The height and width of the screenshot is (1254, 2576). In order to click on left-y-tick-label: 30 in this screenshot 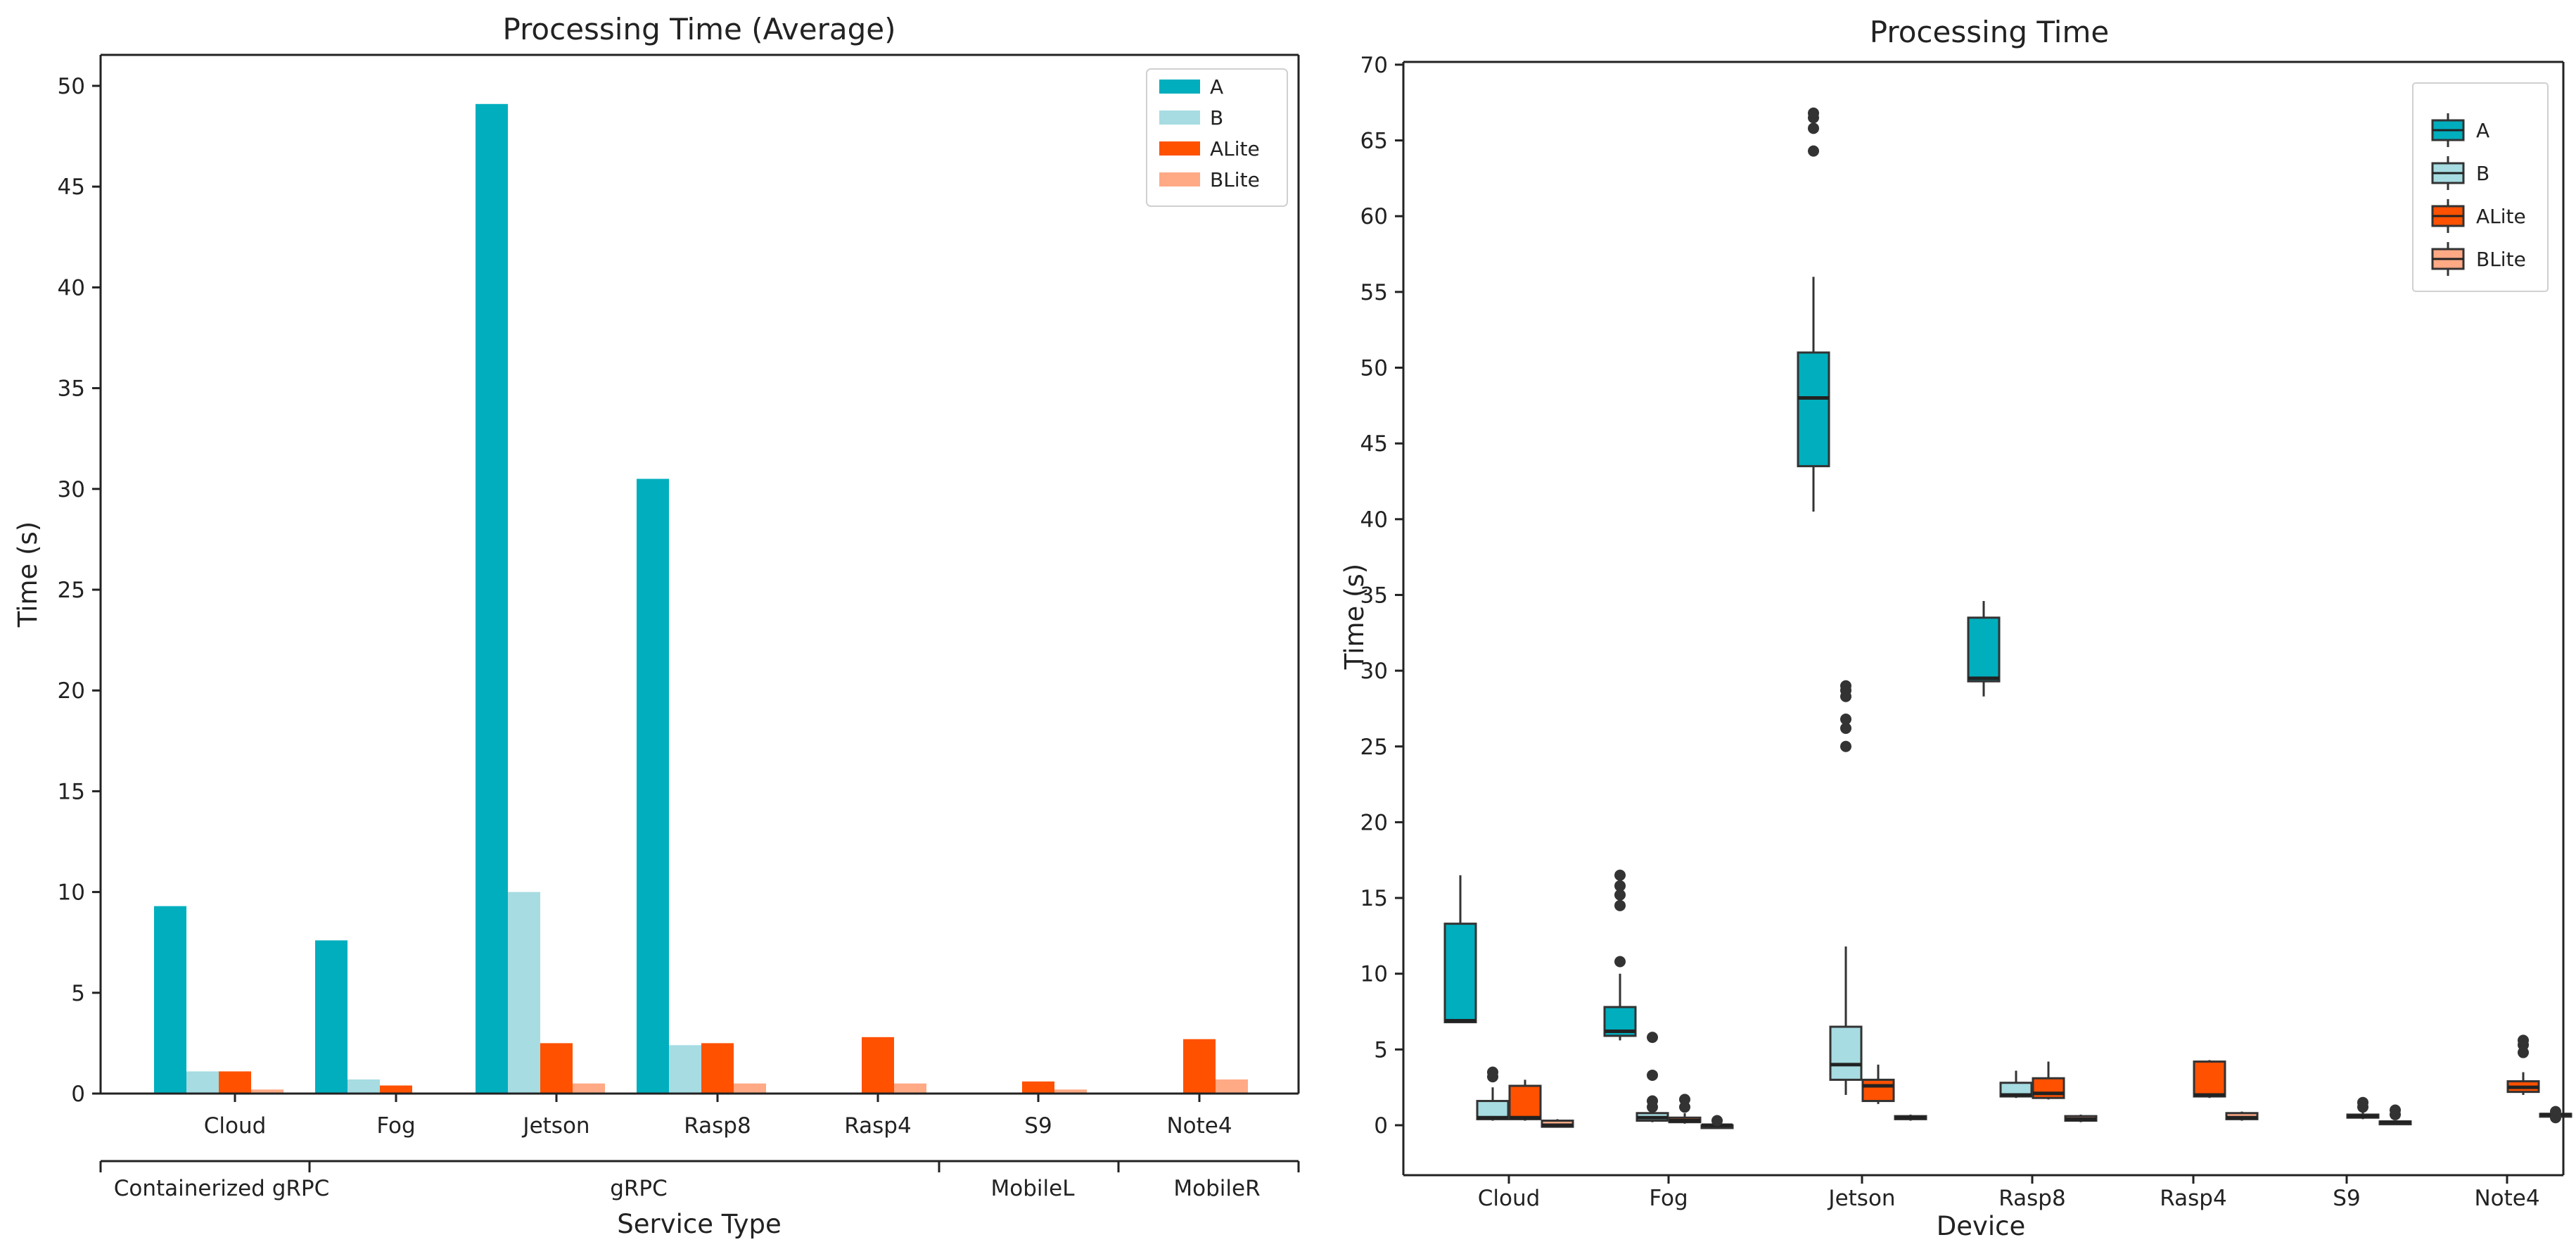, I will do `click(71, 489)`.